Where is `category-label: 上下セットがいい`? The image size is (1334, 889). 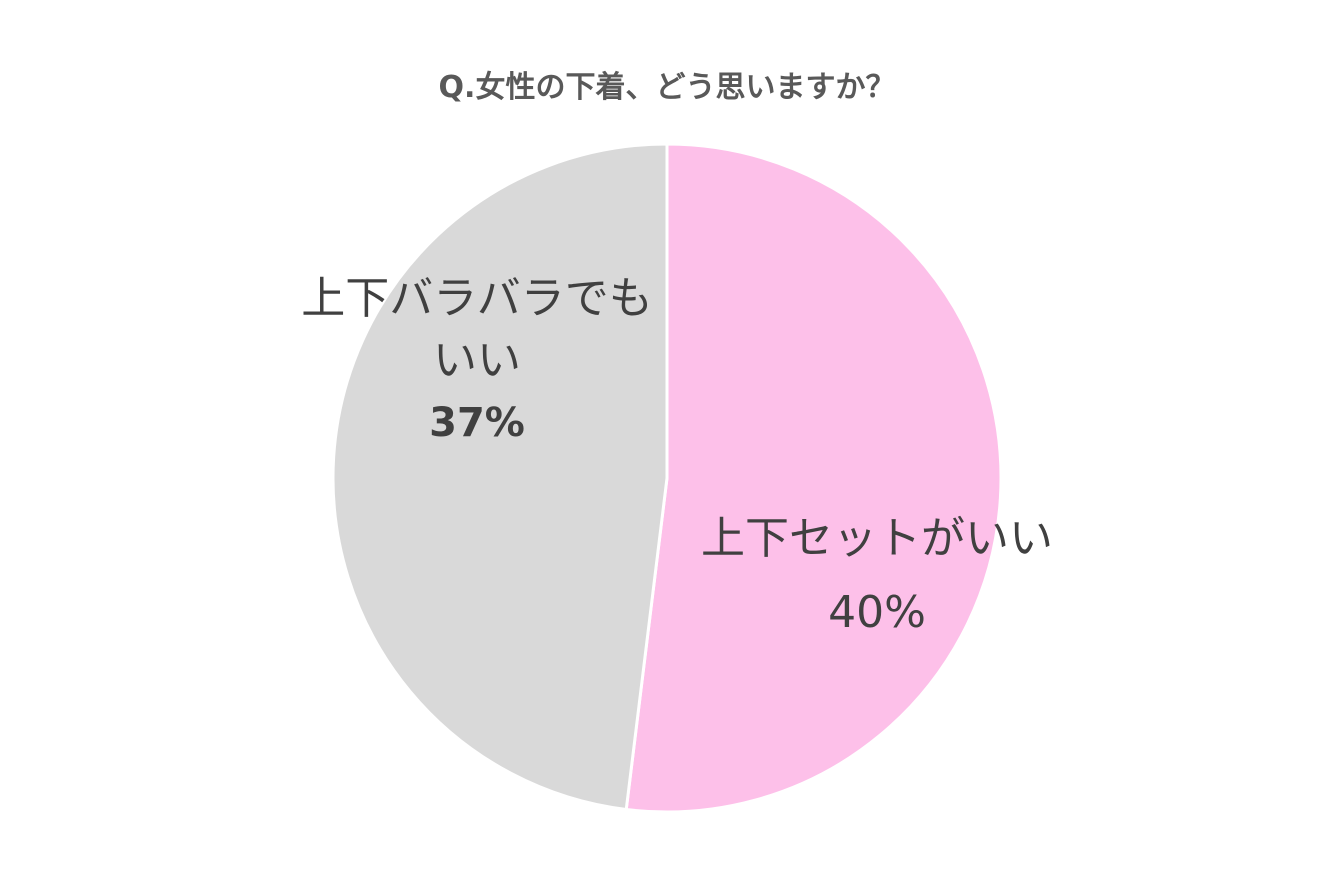
category-label: 上下セットがいい is located at coordinates (877, 538).